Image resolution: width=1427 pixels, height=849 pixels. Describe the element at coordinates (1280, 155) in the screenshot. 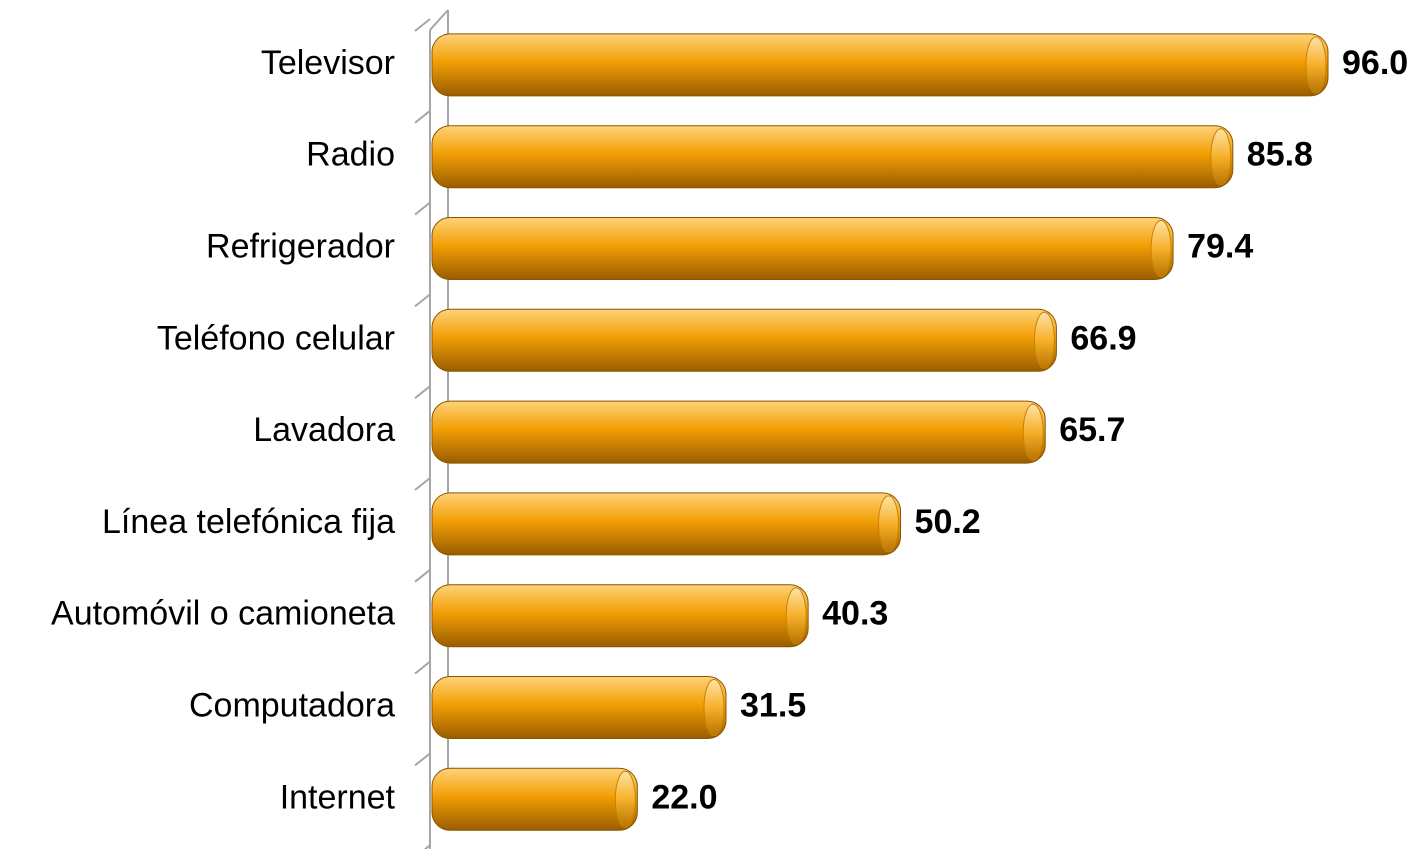

I see `value-label: 85.8` at that location.